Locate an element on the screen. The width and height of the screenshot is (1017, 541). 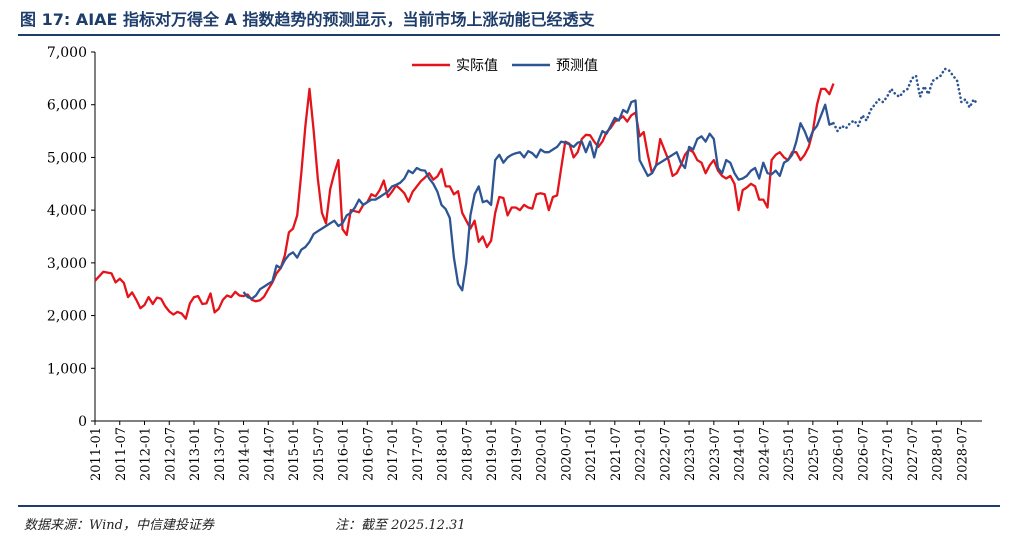
x-tick-label: 2023-07 is located at coordinates (715, 454).